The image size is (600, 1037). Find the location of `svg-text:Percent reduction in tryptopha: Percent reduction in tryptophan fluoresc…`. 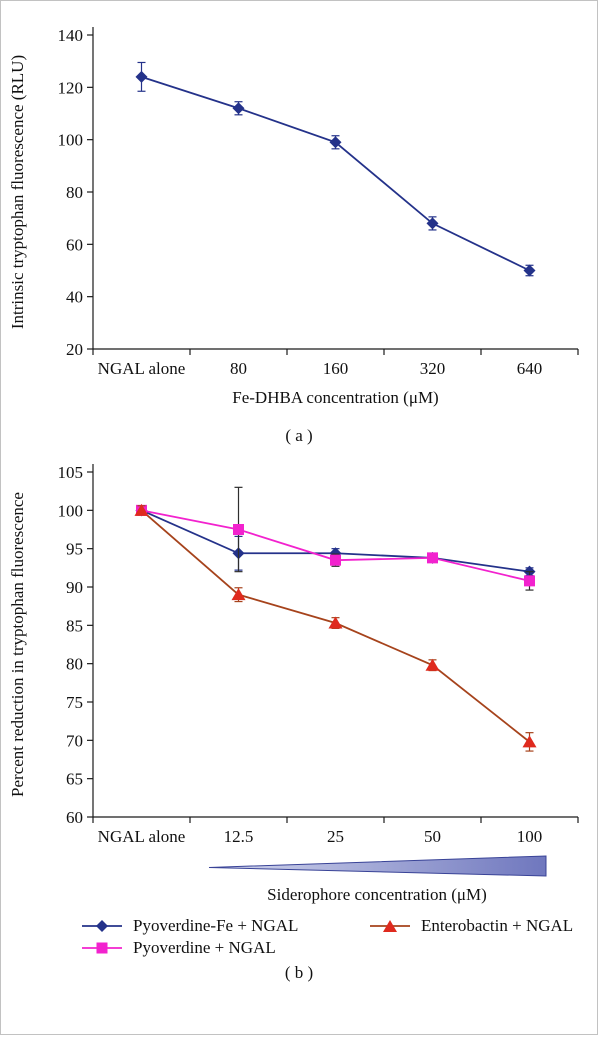

svg-text:Percent reduction in tryptopha: Percent reduction in tryptophan fluoresc… is located at coordinates (17, 644).